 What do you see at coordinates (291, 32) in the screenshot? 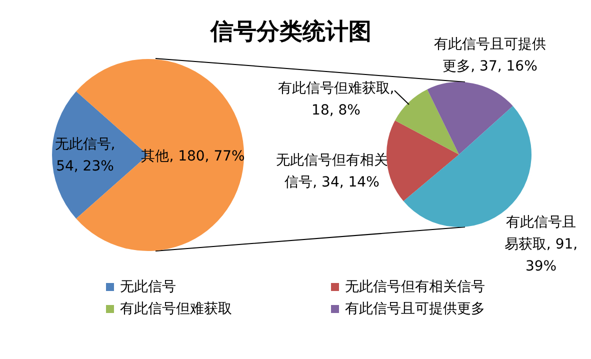
I see `text: 信号分类统计图` at bounding box center [291, 32].